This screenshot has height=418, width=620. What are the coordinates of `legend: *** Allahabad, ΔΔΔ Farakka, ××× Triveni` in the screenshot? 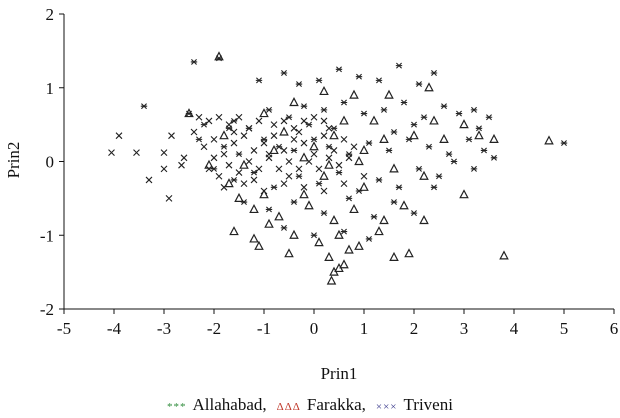 It's located at (310, 404).